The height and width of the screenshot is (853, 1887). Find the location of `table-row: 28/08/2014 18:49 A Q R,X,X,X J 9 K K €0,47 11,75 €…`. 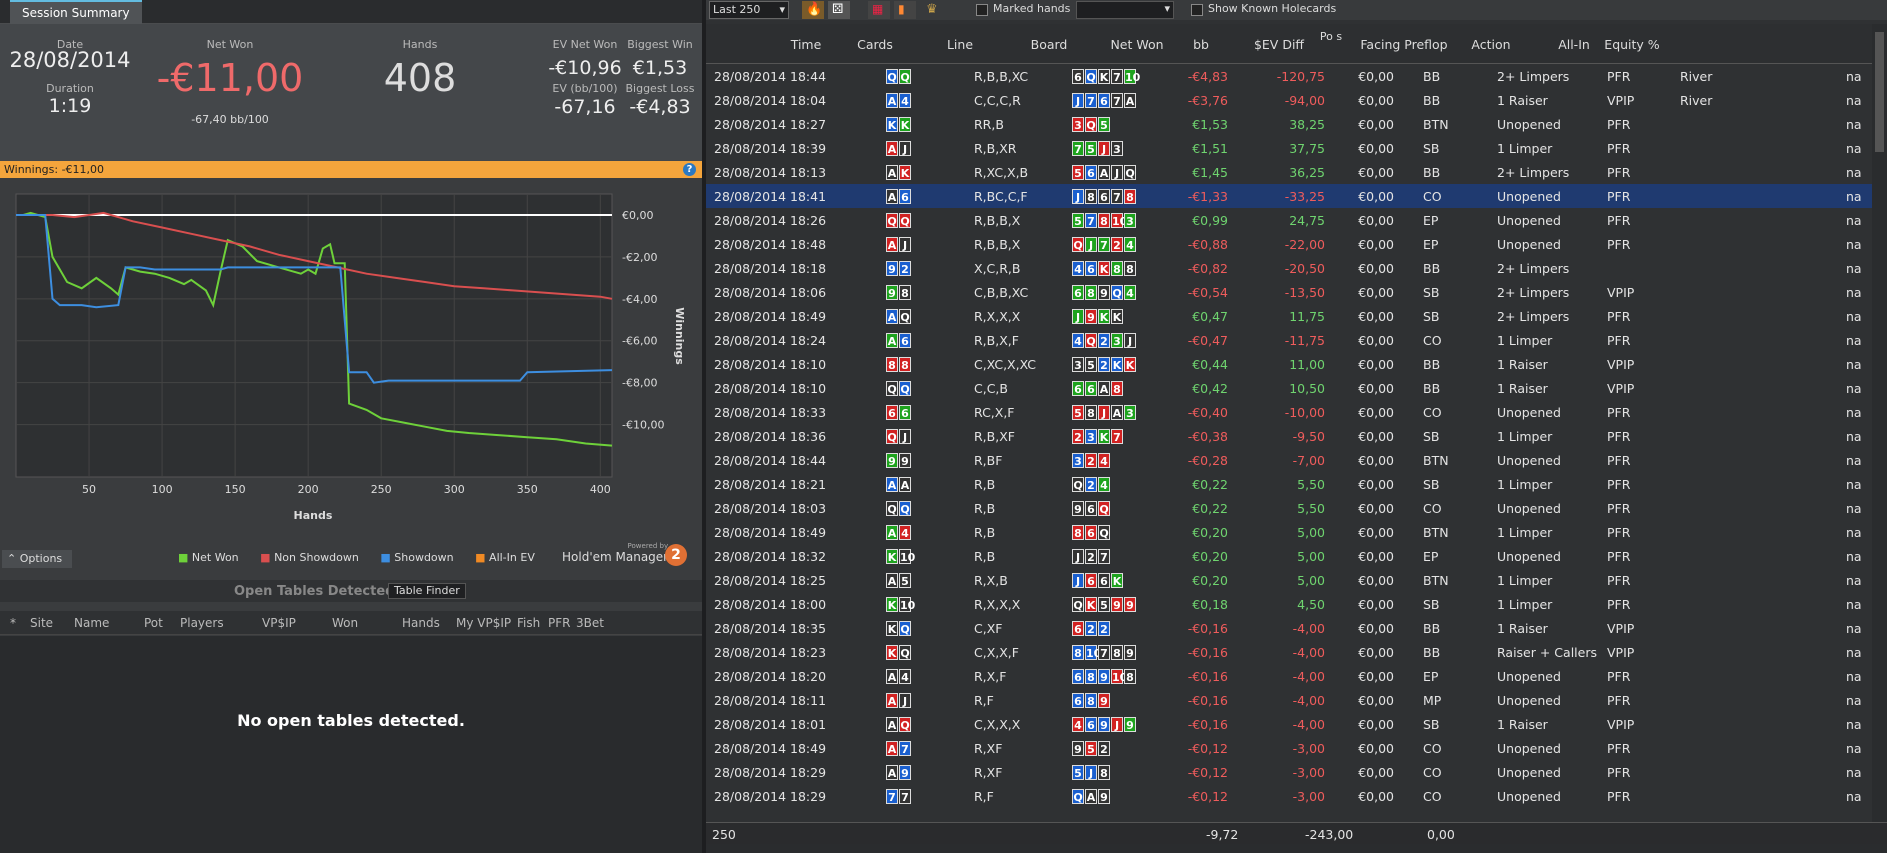

table-row: 28/08/2014 18:49 A Q R,X,X,X J 9 K K €0,47 11,75 €… is located at coordinates (1289, 316).